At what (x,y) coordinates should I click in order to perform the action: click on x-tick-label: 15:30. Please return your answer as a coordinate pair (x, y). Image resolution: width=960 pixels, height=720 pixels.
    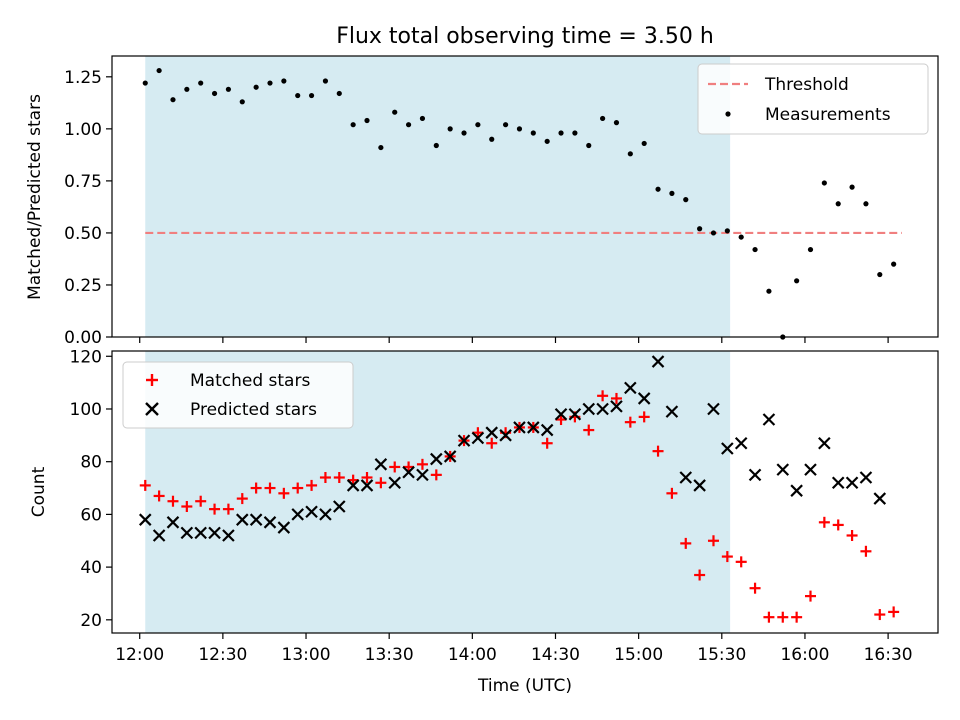
    Looking at the image, I should click on (721, 655).